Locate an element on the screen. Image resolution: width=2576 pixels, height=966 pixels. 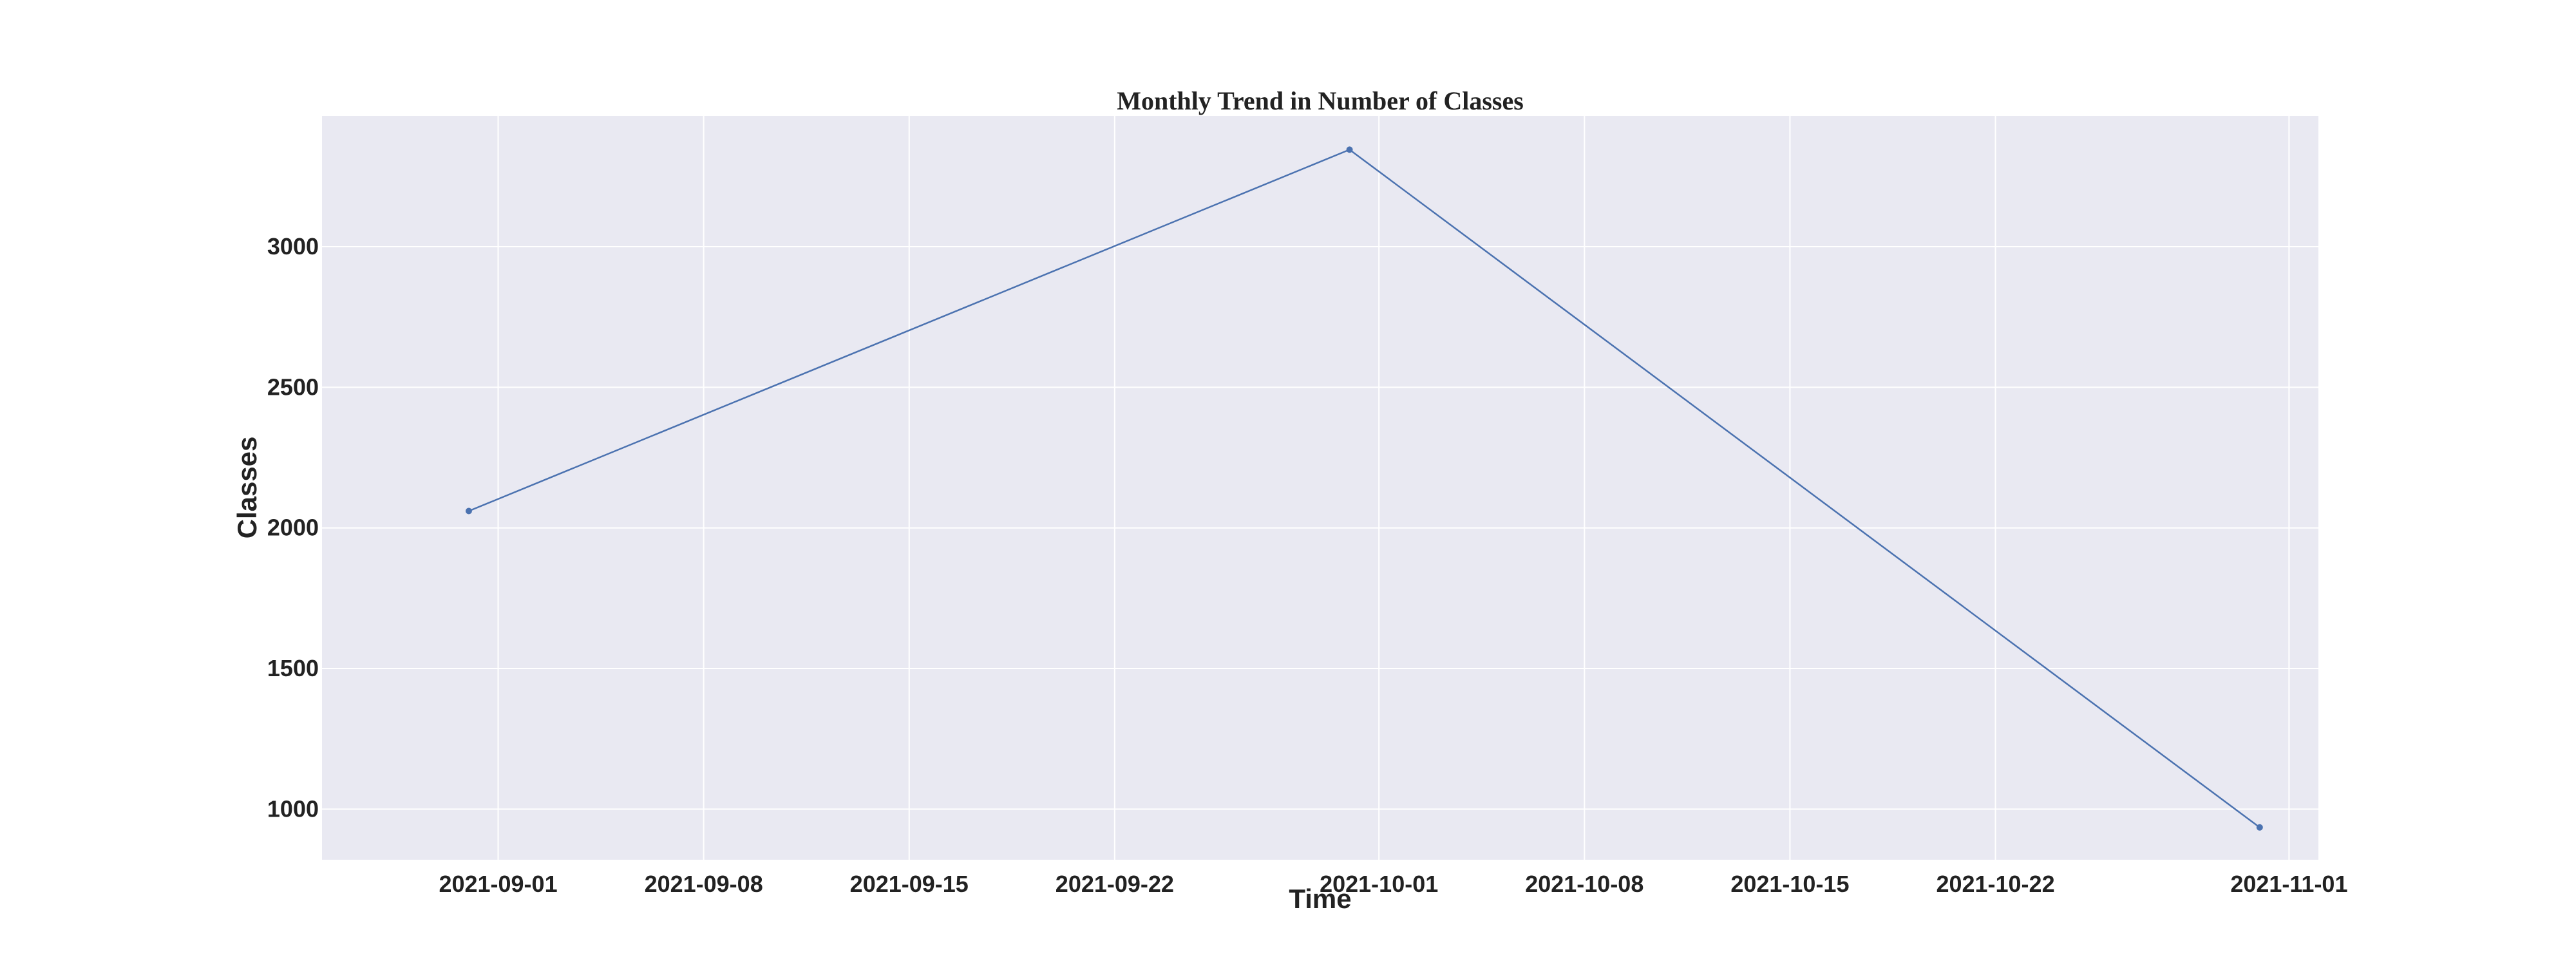
y-axis-label: Classes is located at coordinates (247, 488).